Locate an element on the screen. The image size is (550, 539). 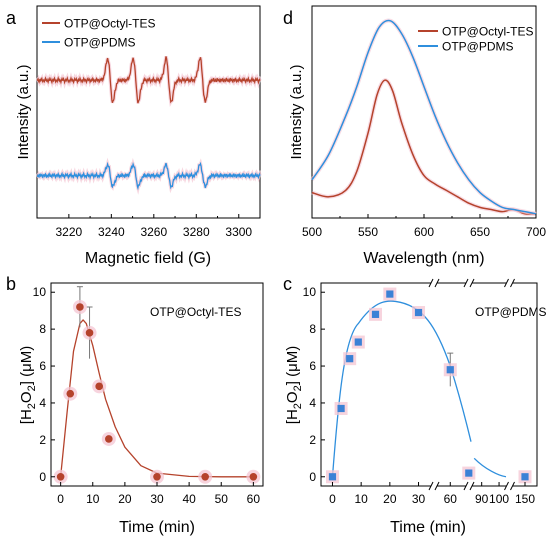
pl-line-octyl is located at coordinates (424, 147).